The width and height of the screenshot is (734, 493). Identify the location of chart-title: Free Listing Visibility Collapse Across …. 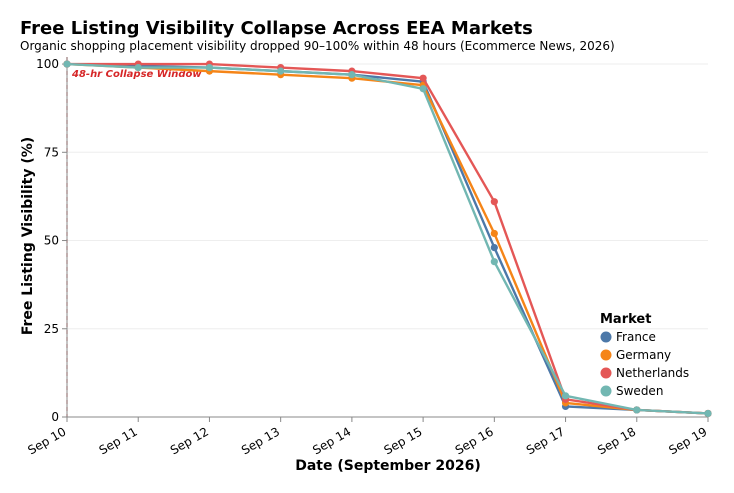
(276, 28).